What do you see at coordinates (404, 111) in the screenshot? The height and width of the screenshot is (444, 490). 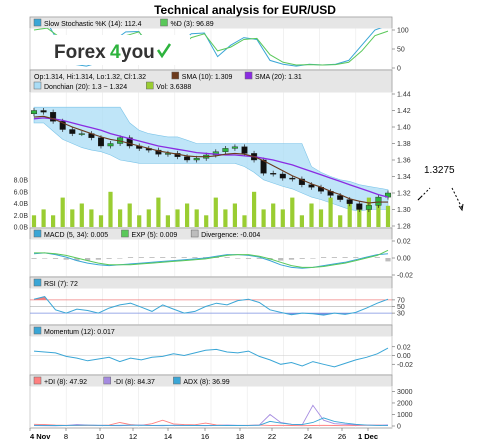 I see `y-tick-label: 1.42` at bounding box center [404, 111].